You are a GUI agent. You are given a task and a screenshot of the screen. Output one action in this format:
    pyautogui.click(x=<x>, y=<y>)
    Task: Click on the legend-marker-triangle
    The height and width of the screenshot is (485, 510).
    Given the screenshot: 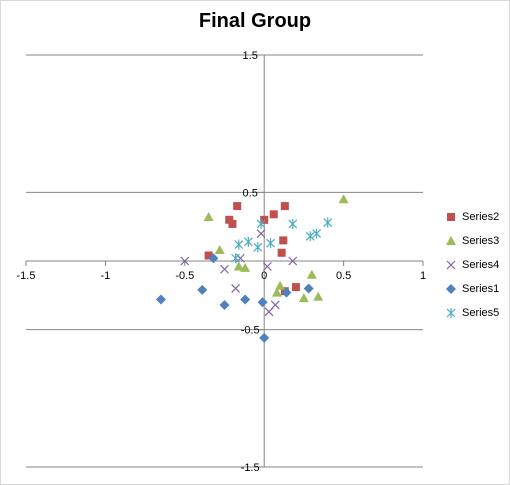 What is the action you would take?
    pyautogui.click(x=451, y=240)
    